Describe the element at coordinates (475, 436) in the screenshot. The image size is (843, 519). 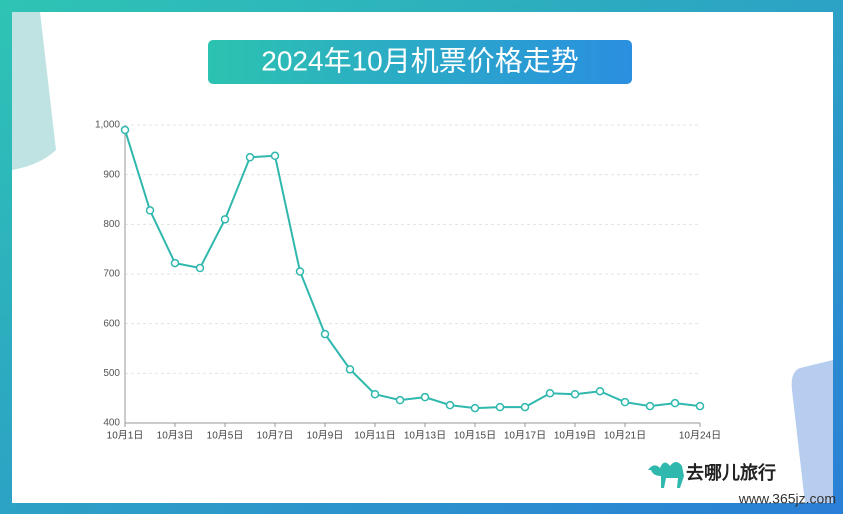
I see `x-tick-label: 10月15日` at that location.